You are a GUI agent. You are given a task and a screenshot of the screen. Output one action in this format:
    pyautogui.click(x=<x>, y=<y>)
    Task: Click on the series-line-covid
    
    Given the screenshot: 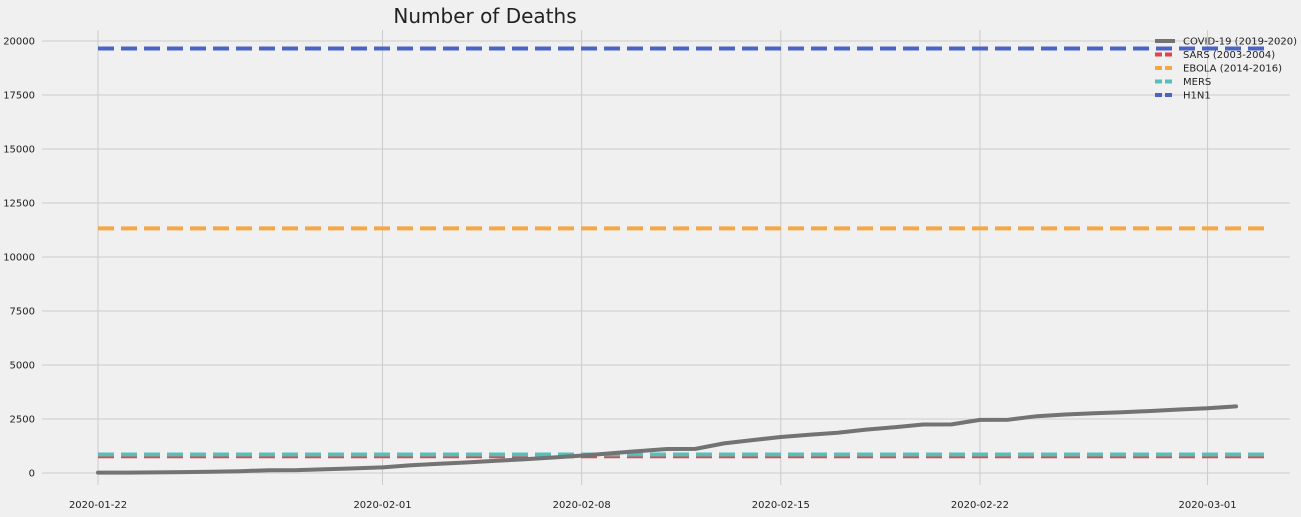 What is the action you would take?
    pyautogui.click(x=667, y=439)
    